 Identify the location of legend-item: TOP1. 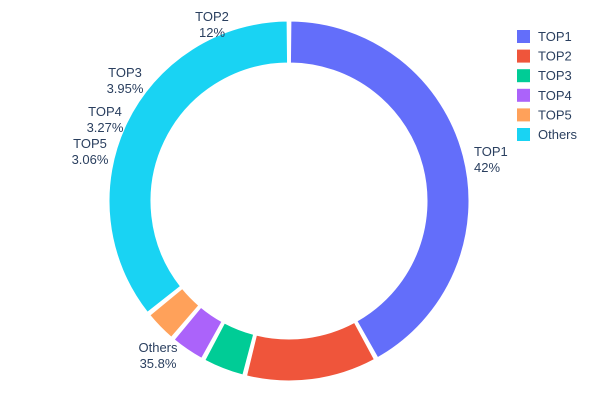
(544, 36).